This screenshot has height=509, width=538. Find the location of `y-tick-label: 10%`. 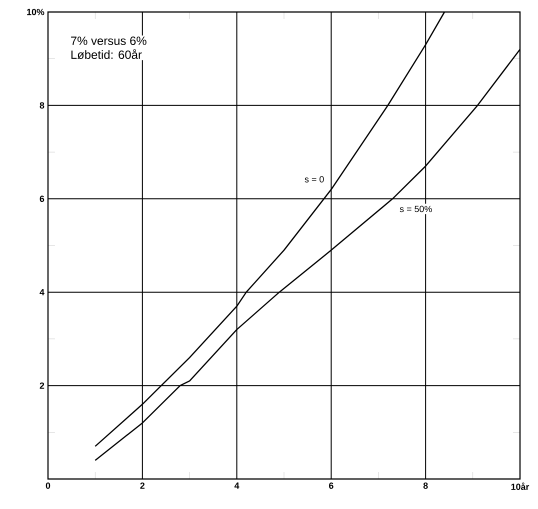

y-tick-label: 10% is located at coordinates (35, 12).